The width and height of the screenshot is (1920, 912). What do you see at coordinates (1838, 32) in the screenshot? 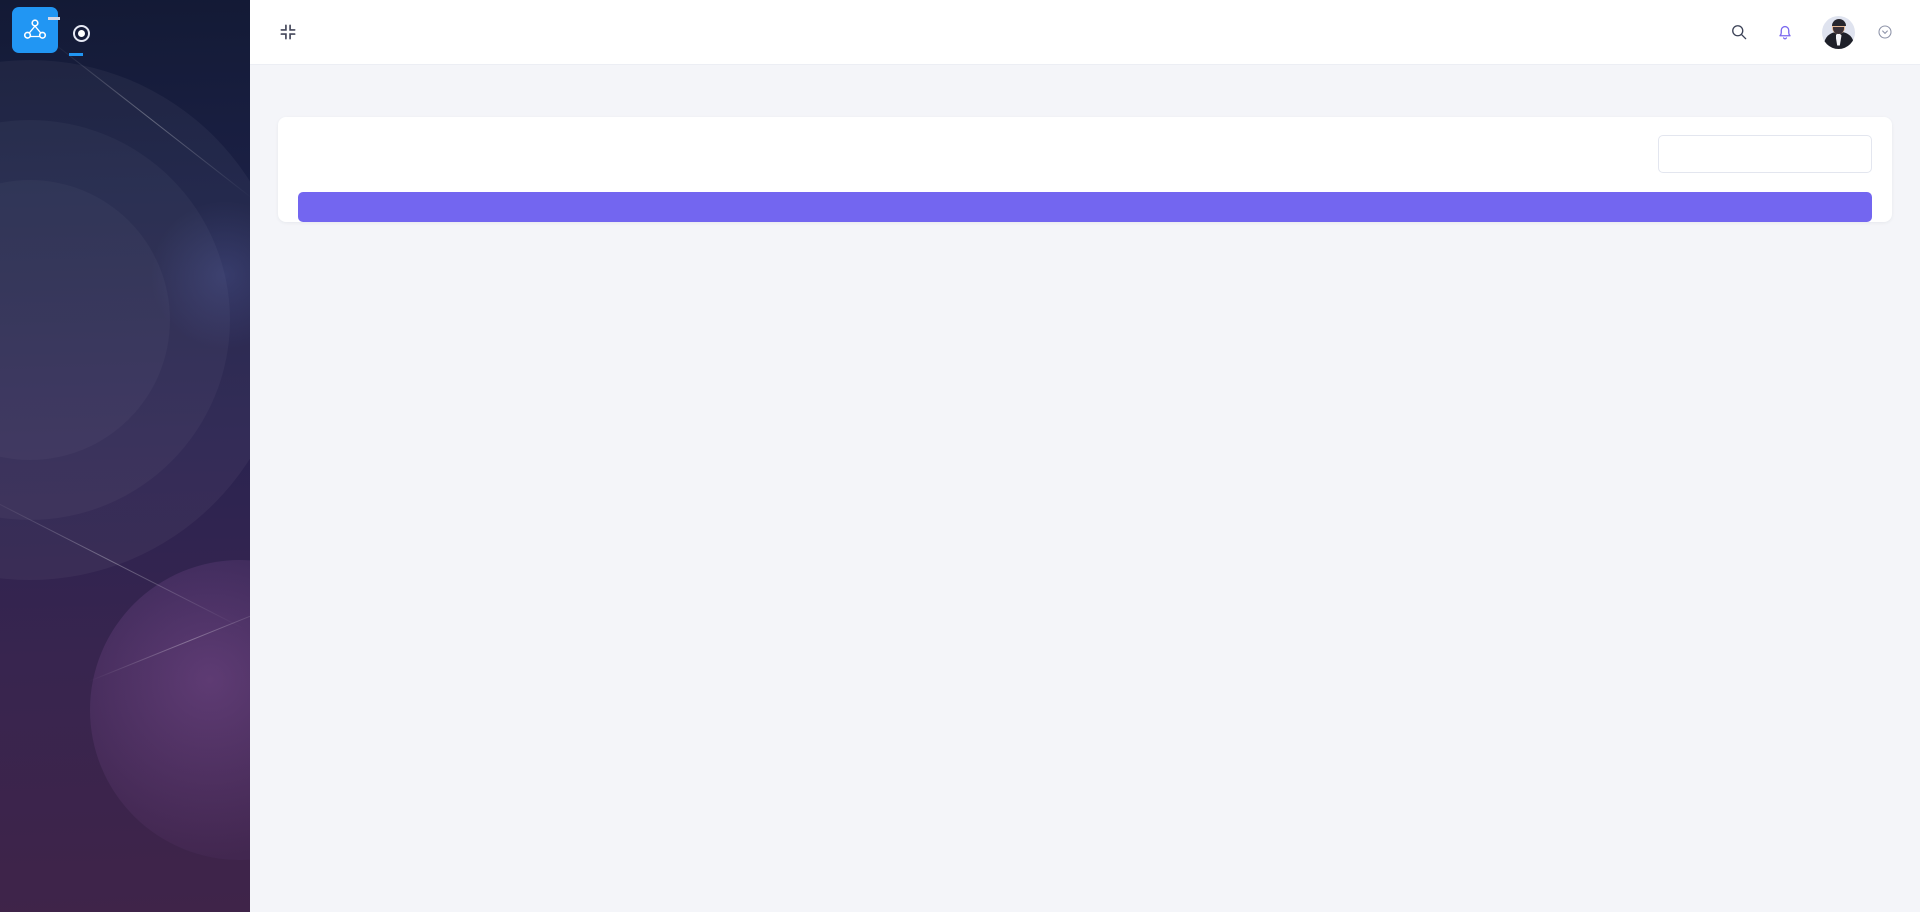
I see `avatar` at bounding box center [1838, 32].